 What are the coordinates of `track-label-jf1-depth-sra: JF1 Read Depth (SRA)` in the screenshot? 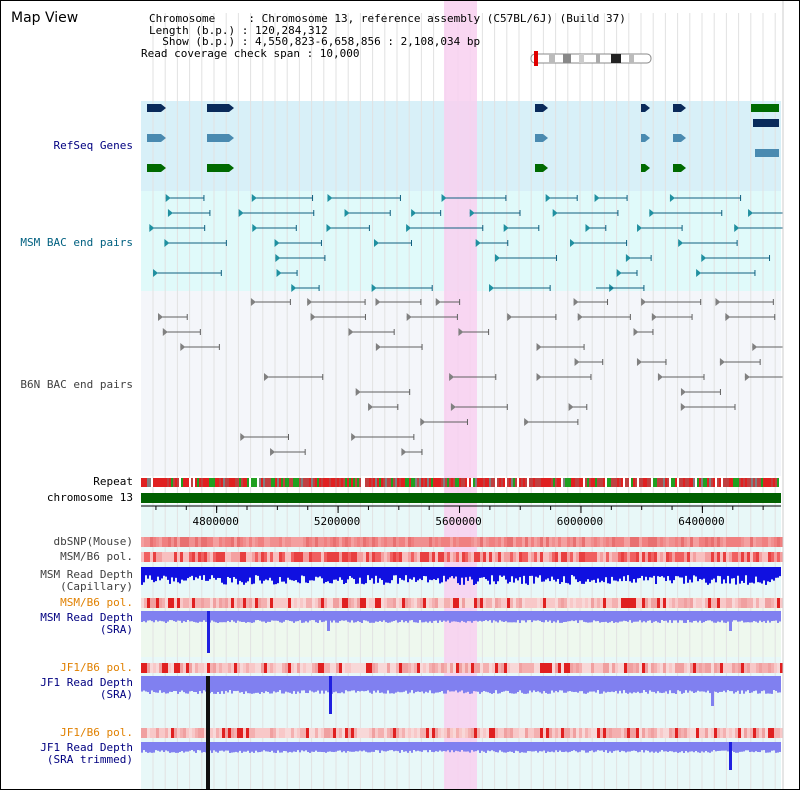 It's located at (86, 689).